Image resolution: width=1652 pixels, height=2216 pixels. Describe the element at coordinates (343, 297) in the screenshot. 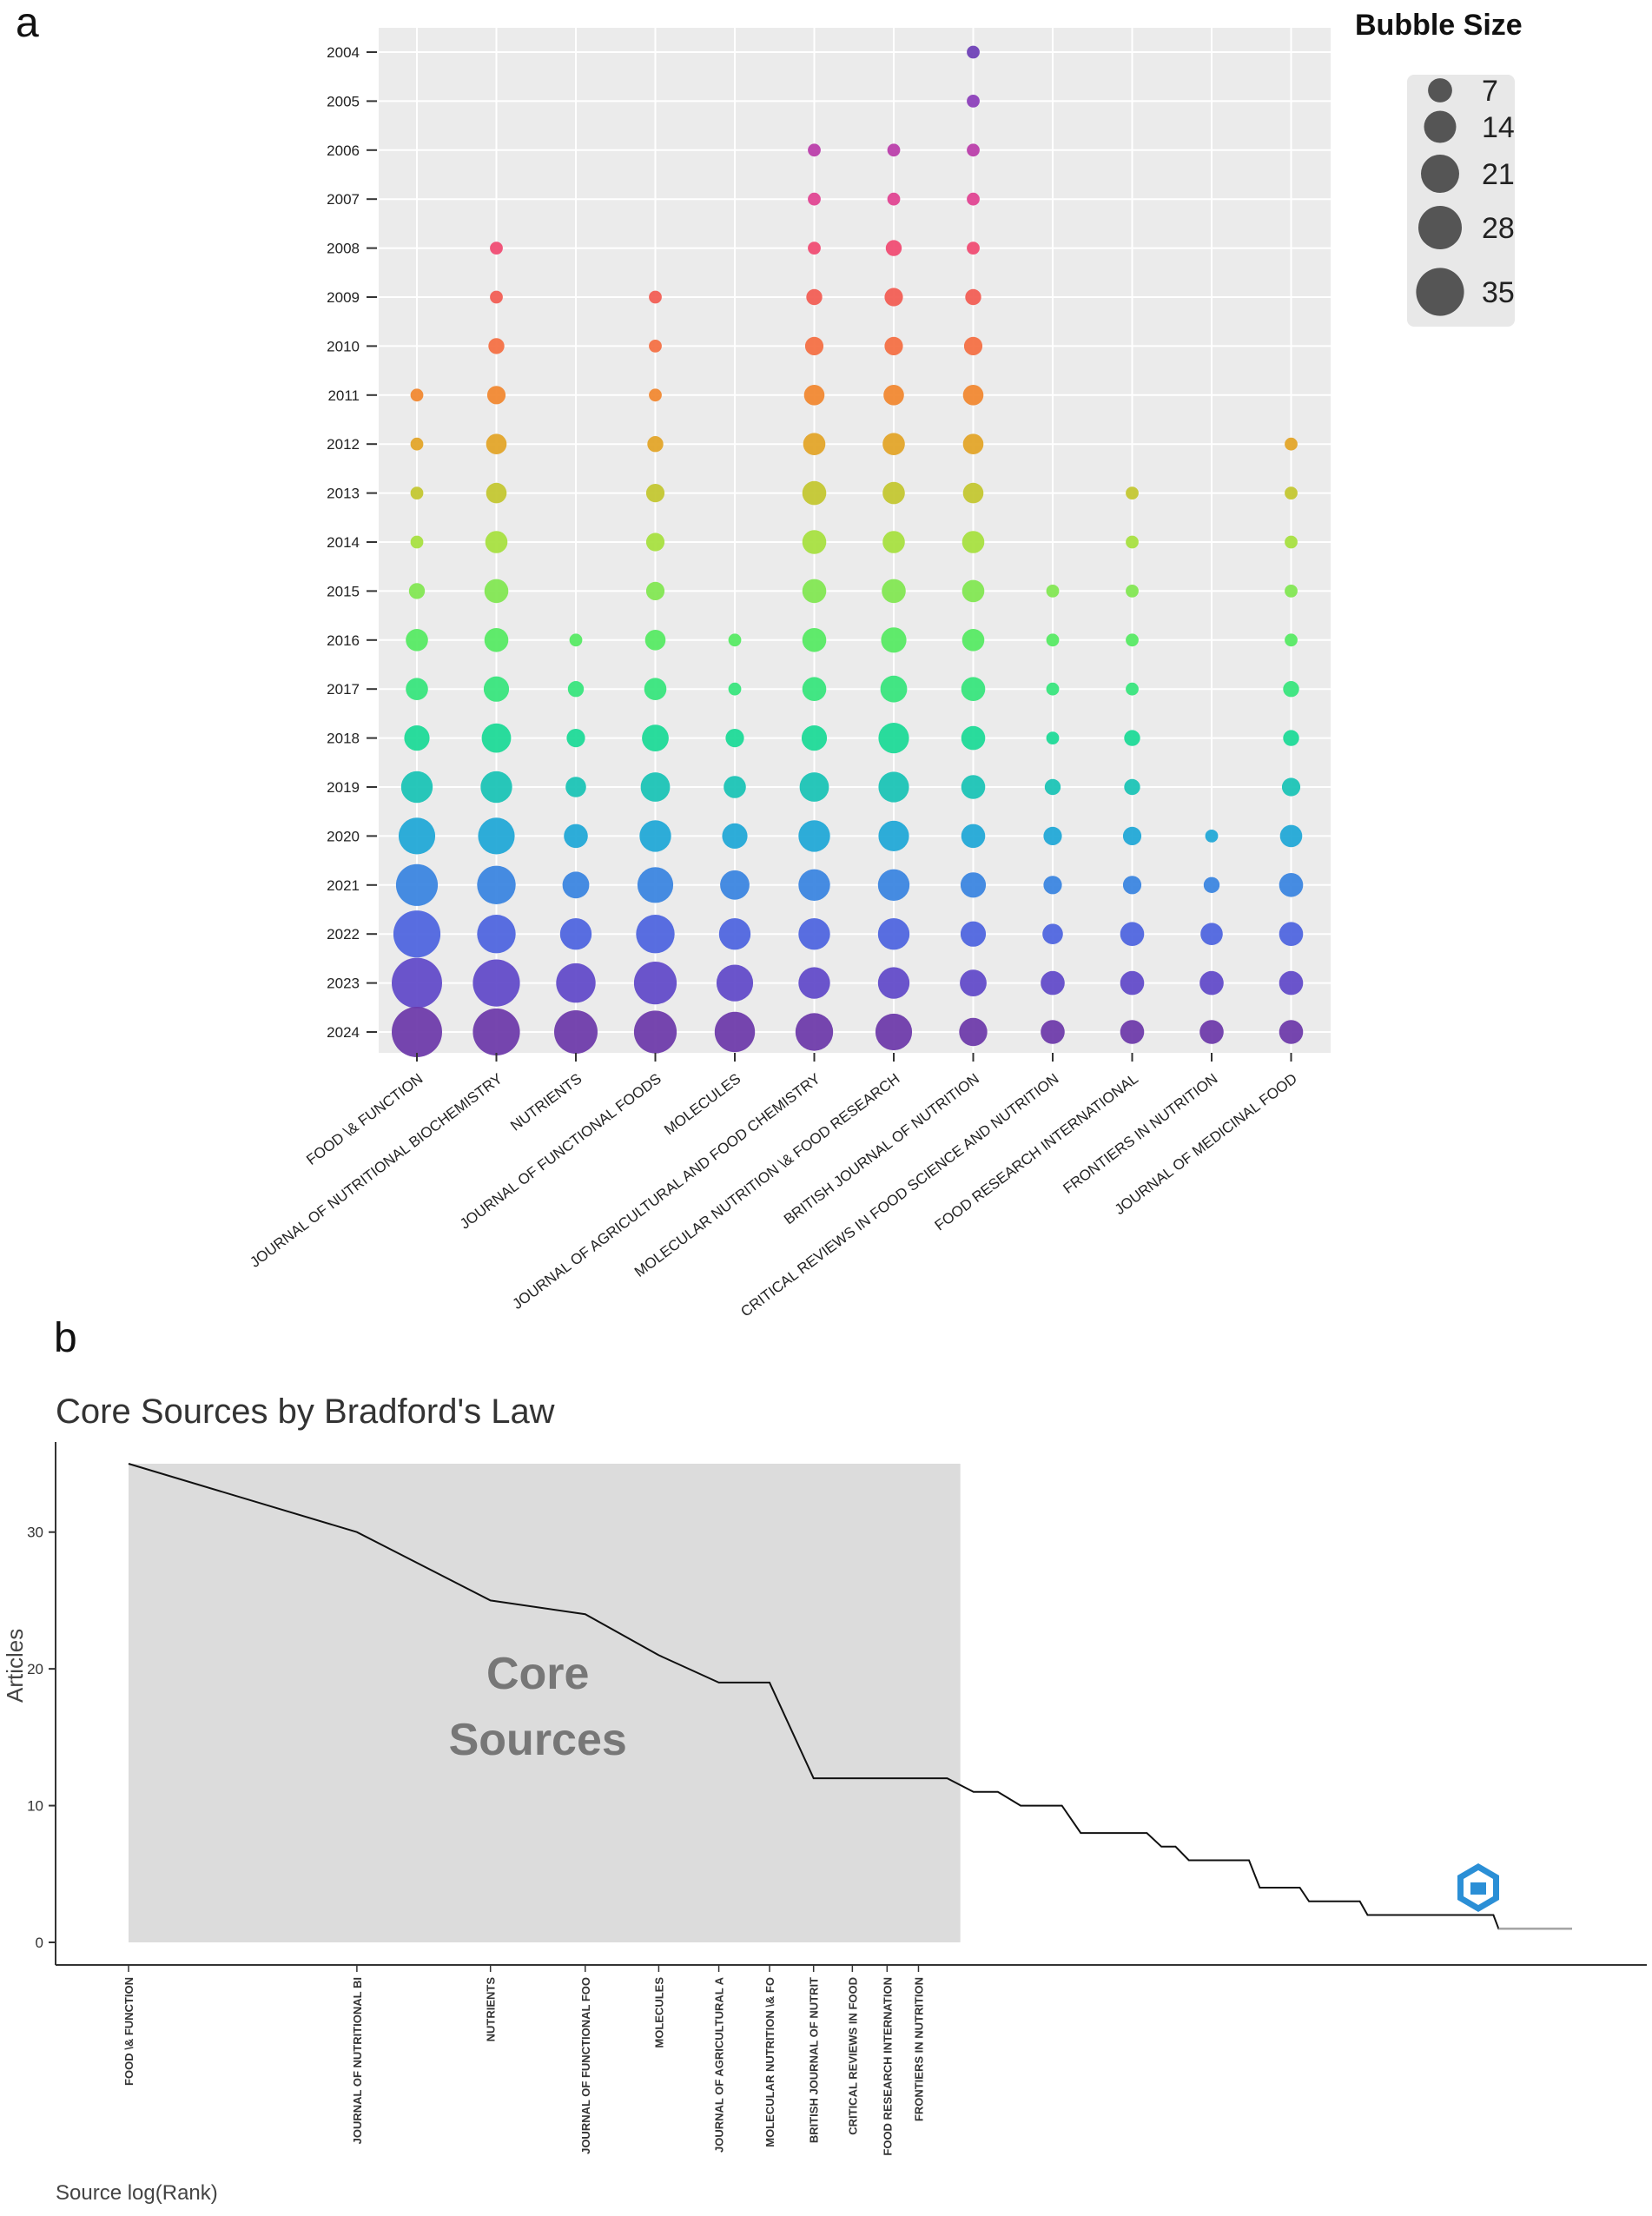

I see `y-tick-label: 2009` at that location.